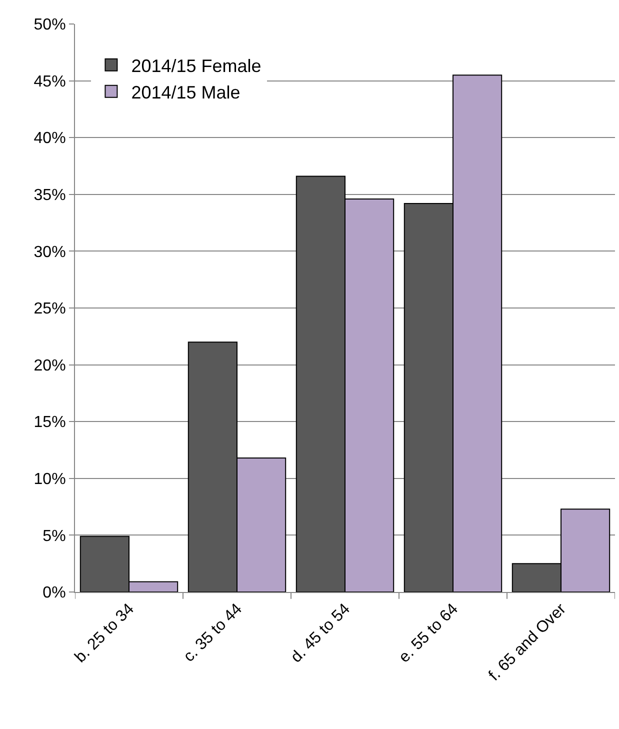 The image size is (619, 729). I want to click on y-tick-label: 20%, so click(50, 365).